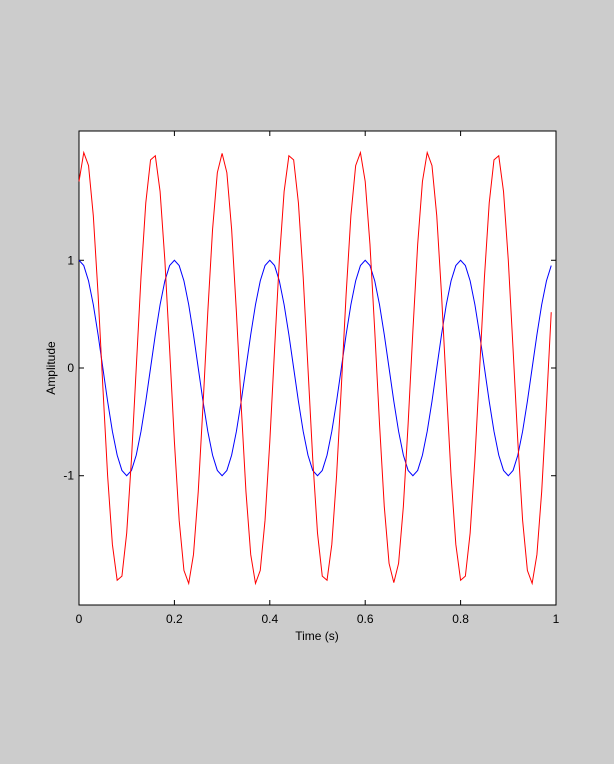 The height and width of the screenshot is (764, 614). What do you see at coordinates (70, 260) in the screenshot?
I see `y-tick-label: 1` at bounding box center [70, 260].